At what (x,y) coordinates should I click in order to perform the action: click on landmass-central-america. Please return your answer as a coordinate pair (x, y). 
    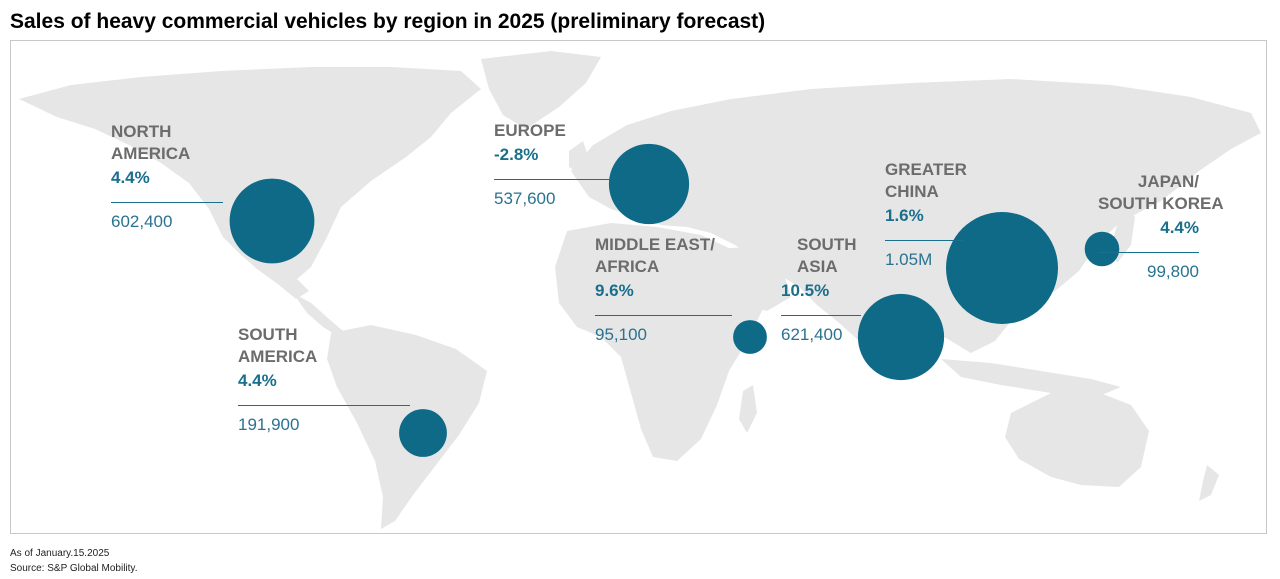
    Looking at the image, I should click on (318, 315).